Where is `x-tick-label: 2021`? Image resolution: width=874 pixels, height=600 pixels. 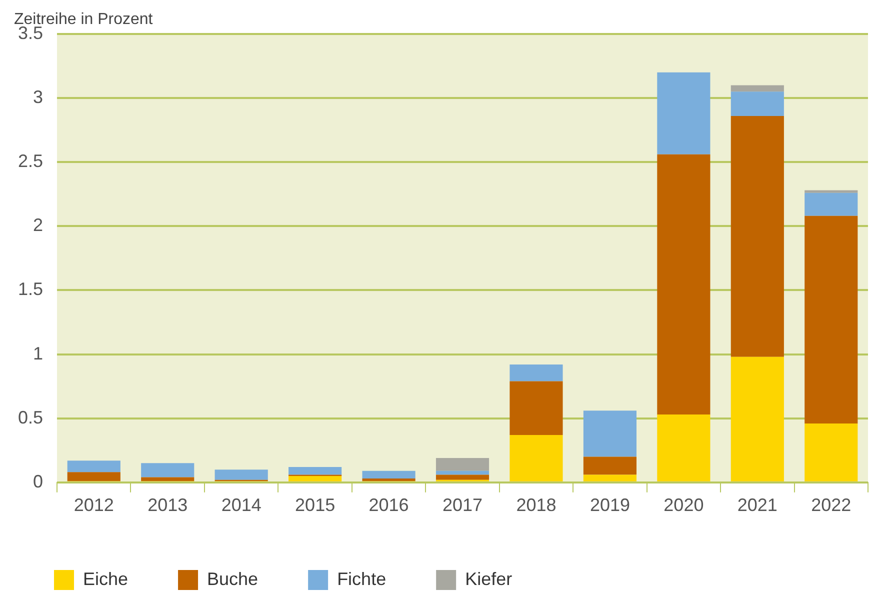
x-tick-label: 2021 is located at coordinates (757, 505).